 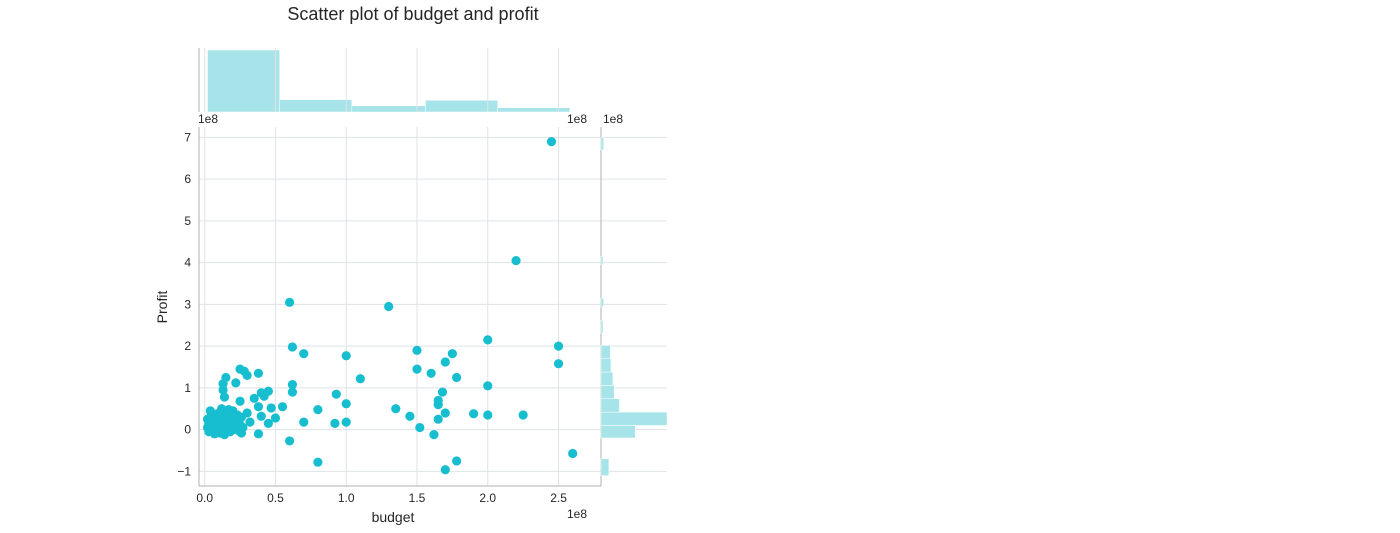 What do you see at coordinates (389, 81) in the screenshot?
I see `top-marginal-histogram` at bounding box center [389, 81].